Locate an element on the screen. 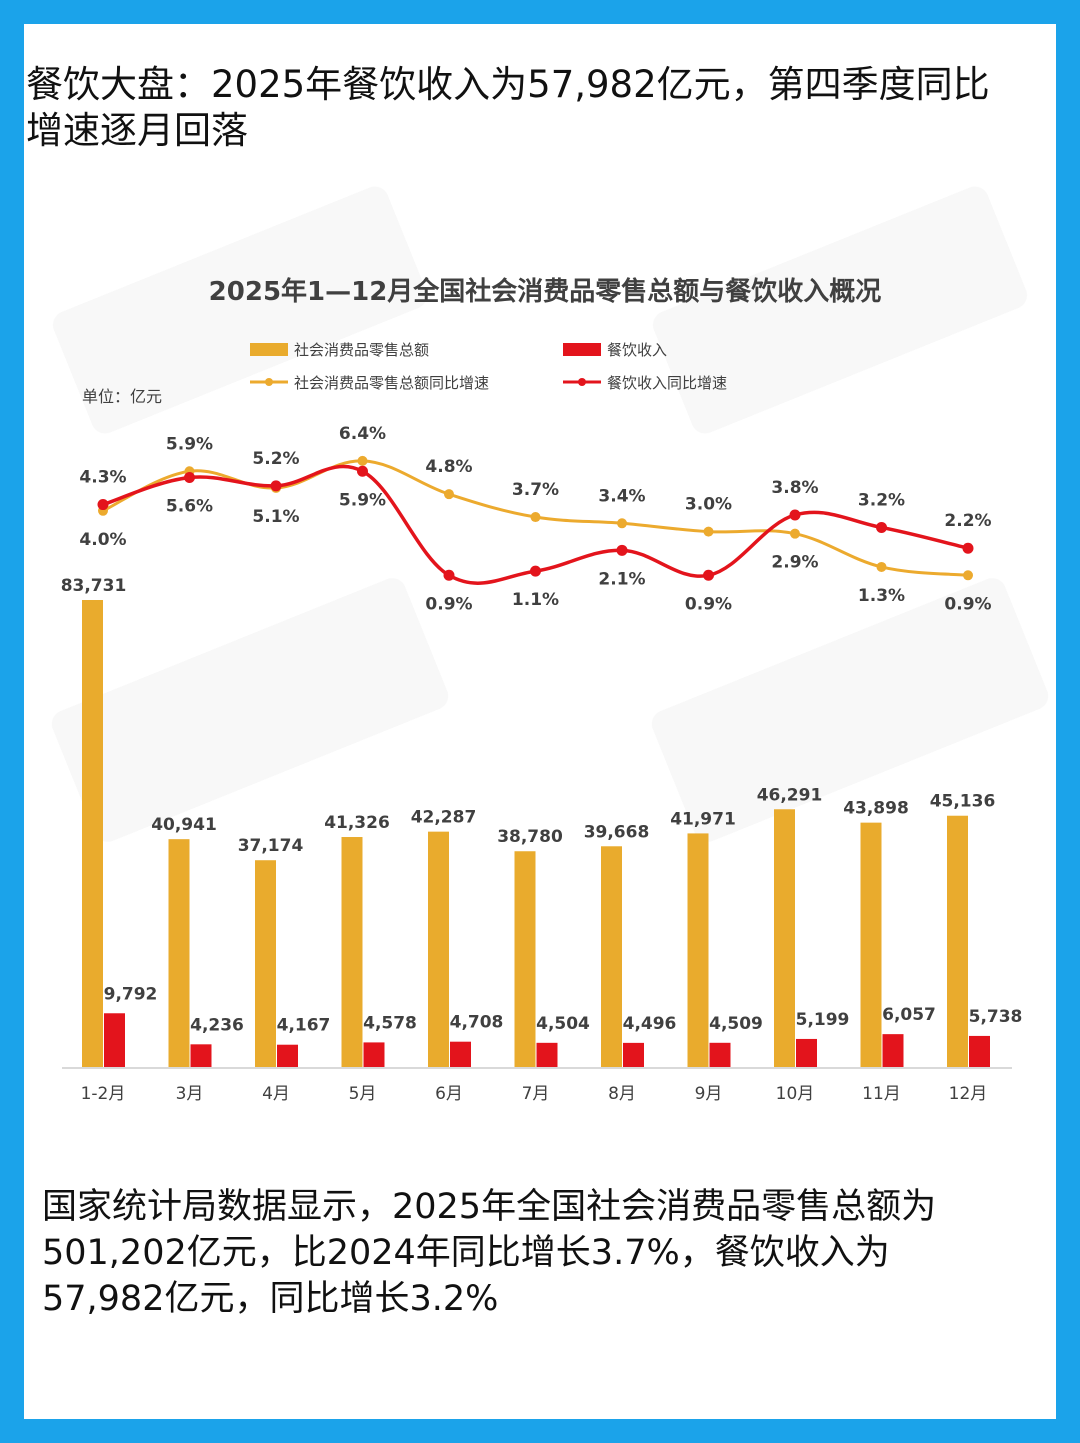 The height and width of the screenshot is (1443, 1080). bar-label-retail: 41,326 is located at coordinates (357, 823).